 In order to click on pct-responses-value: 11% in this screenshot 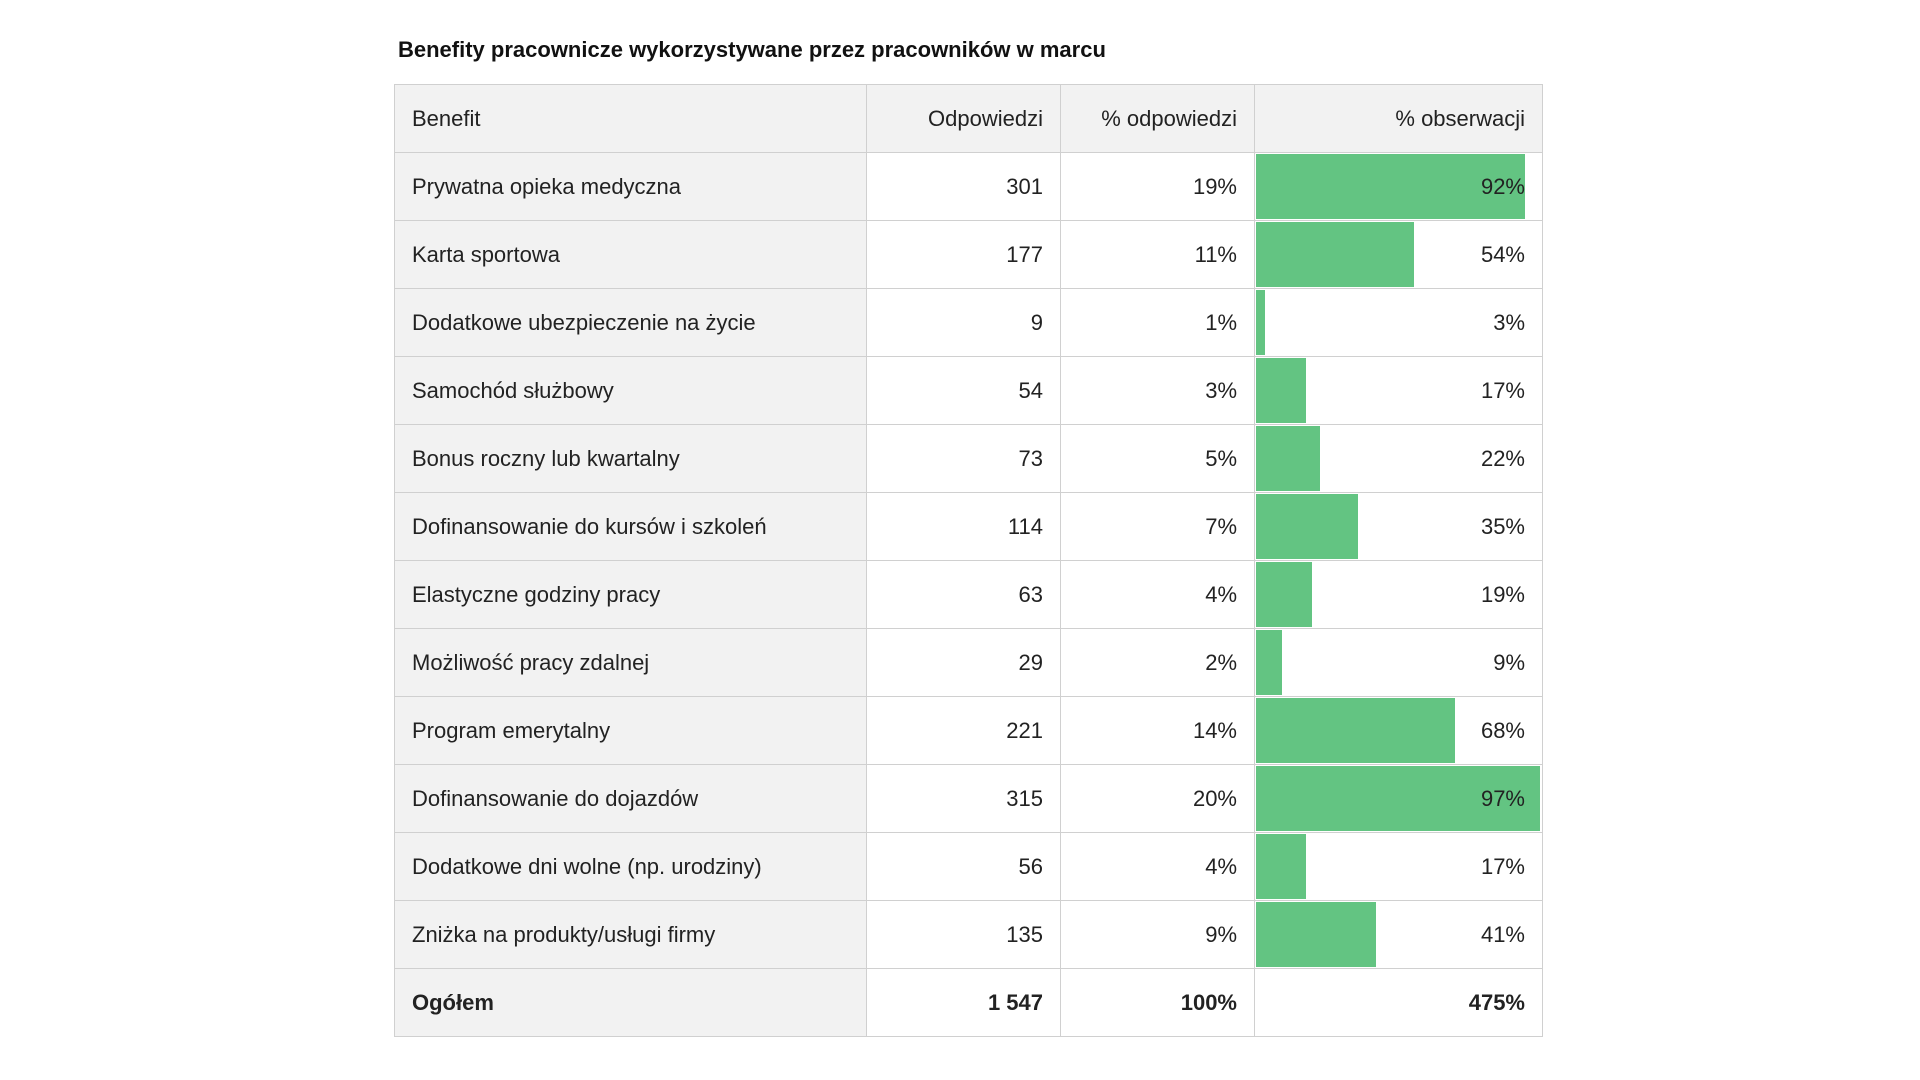, I will do `click(1157, 254)`.